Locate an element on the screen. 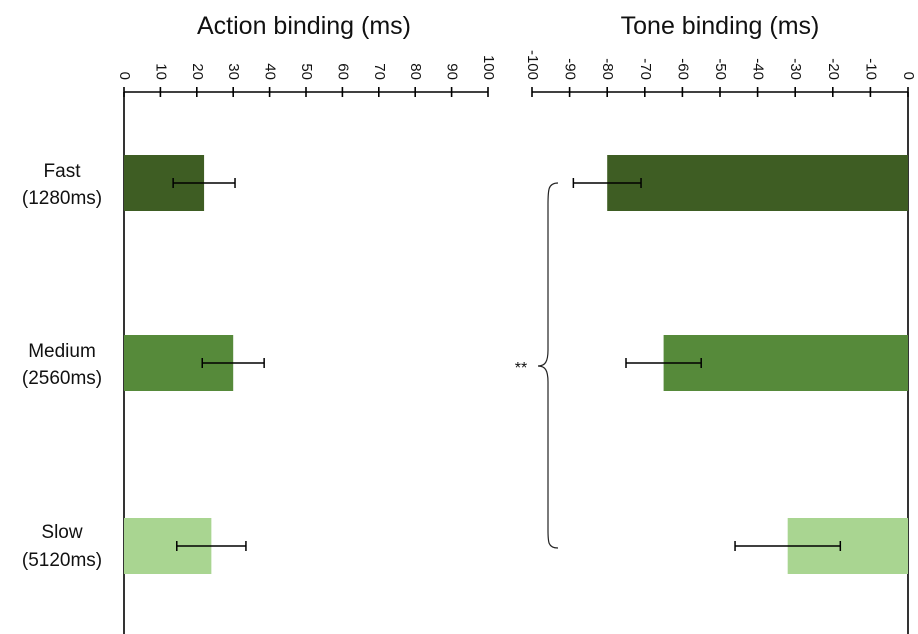 This screenshot has width=918, height=634. action-tick-label: 90 is located at coordinates (452, 71).